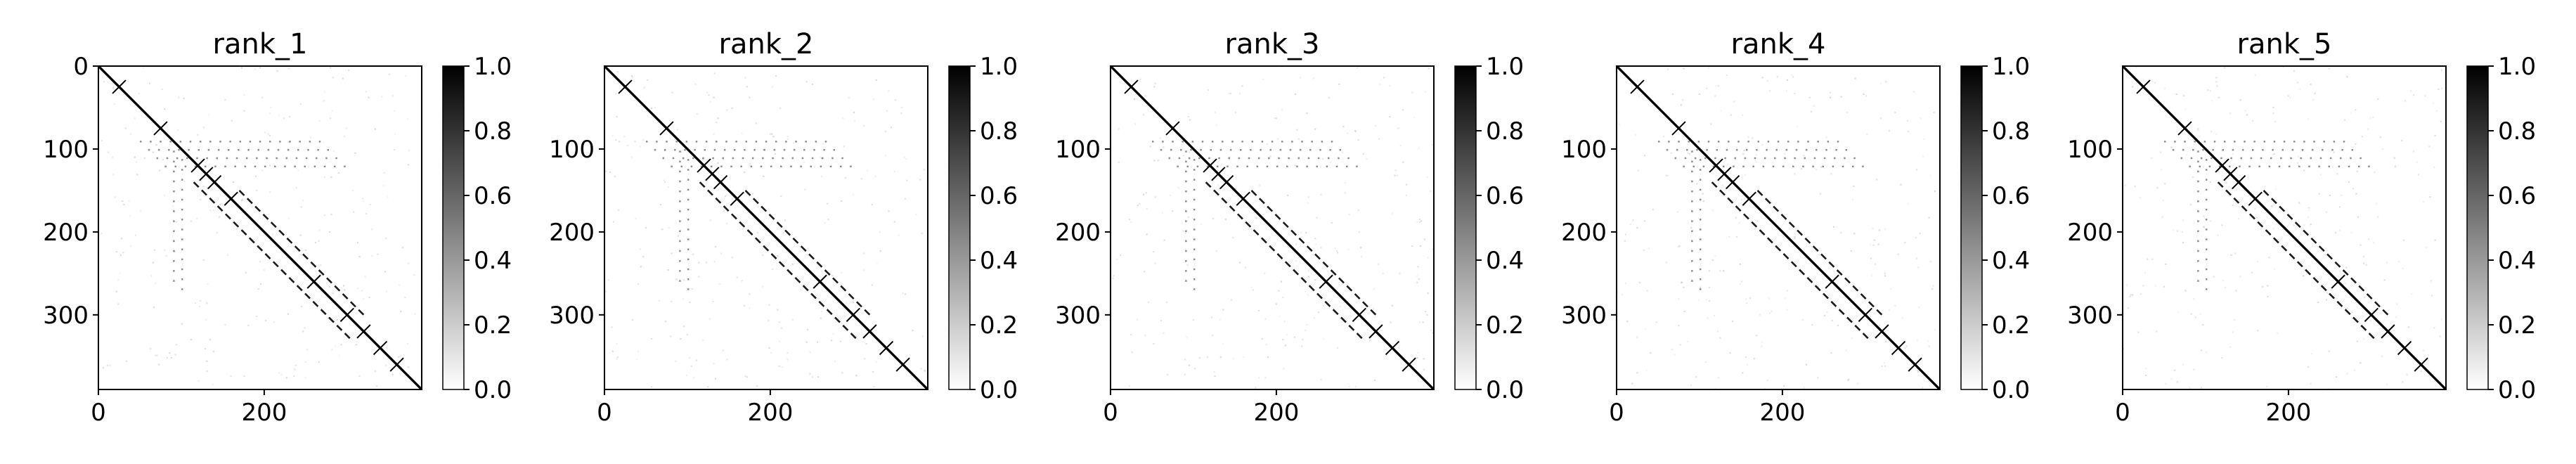  I want to click on y-tick-label: 300, so click(1584, 316).